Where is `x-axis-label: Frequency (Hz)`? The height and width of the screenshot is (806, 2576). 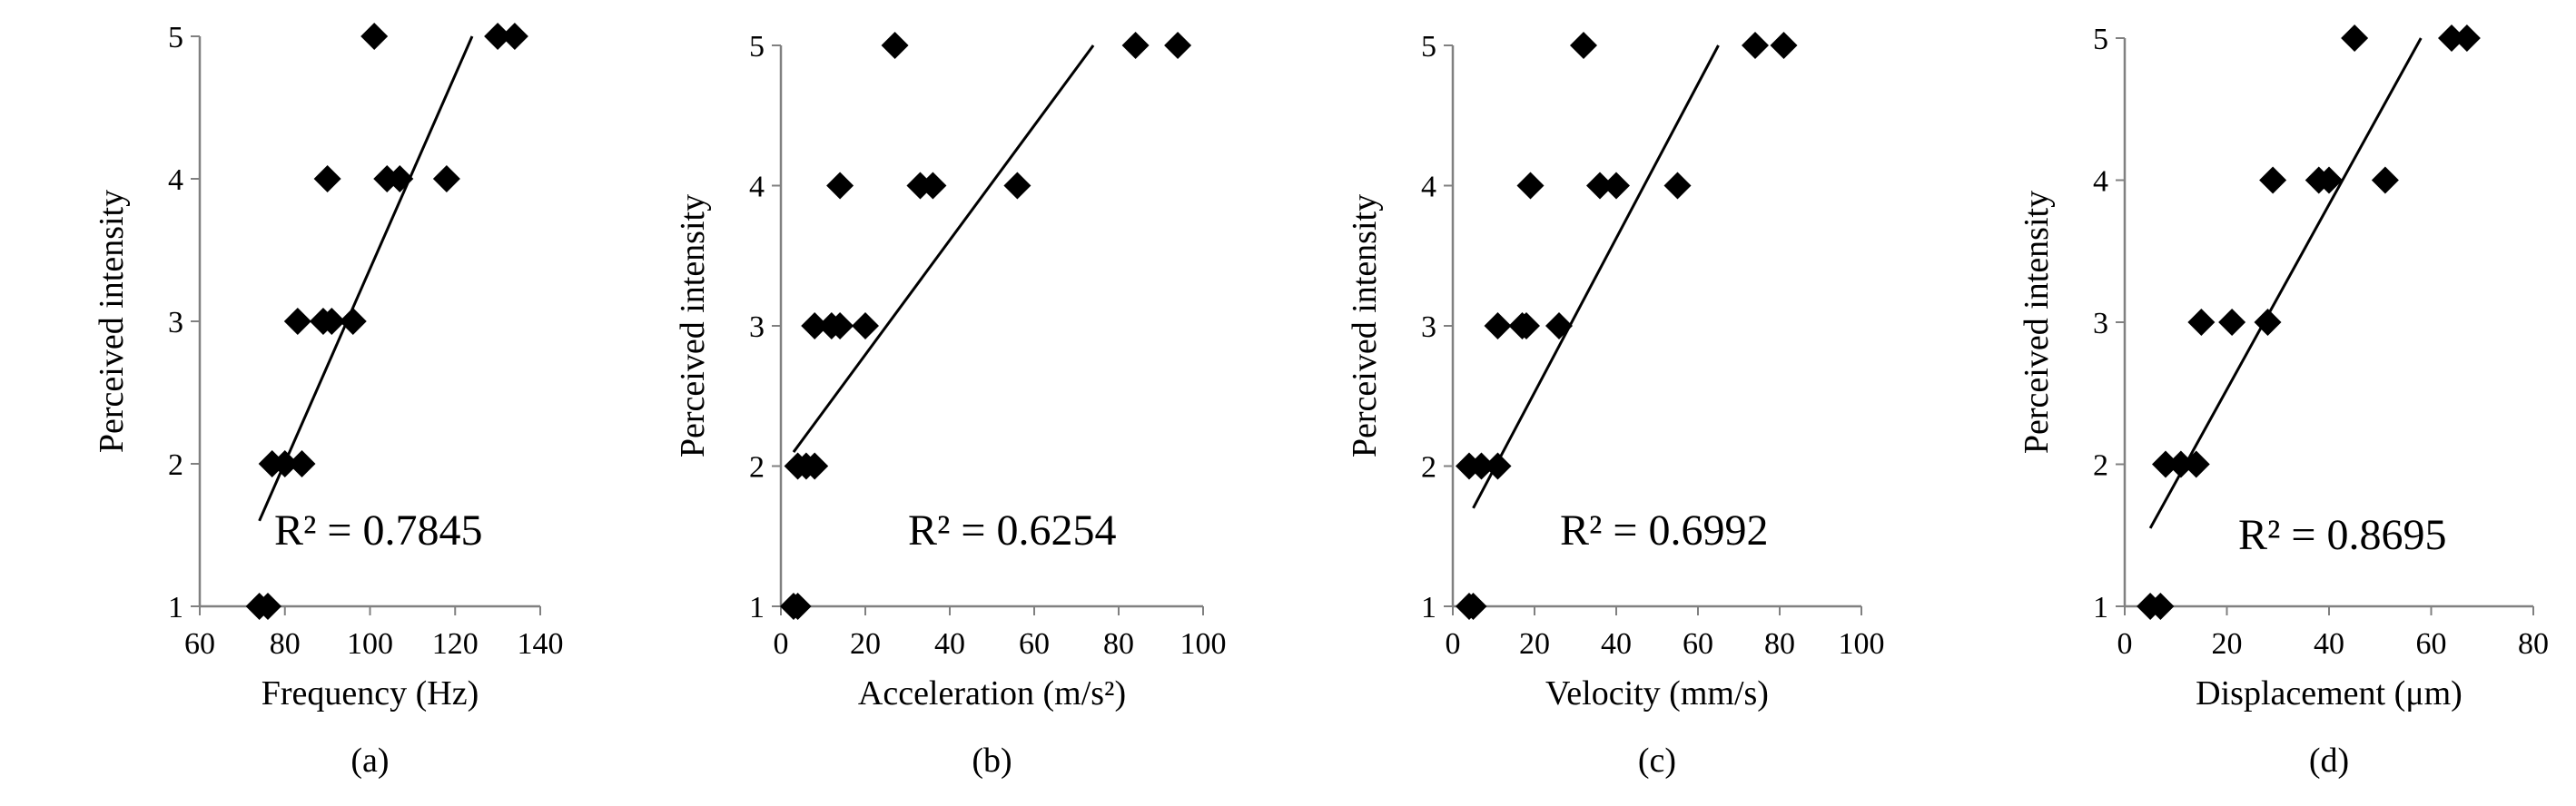 x-axis-label: Frequency (Hz) is located at coordinates (370, 693).